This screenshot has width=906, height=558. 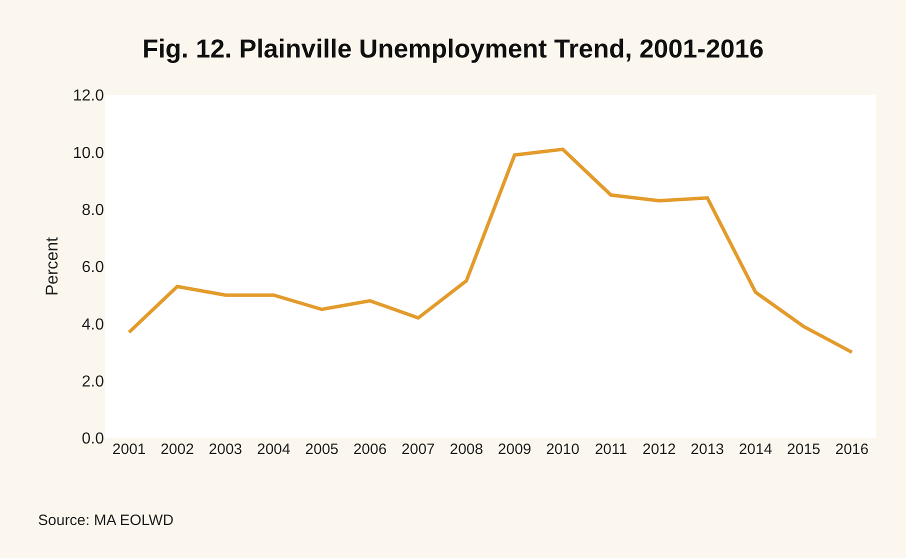 What do you see at coordinates (852, 449) in the screenshot?
I see `x-tick-label: 2016` at bounding box center [852, 449].